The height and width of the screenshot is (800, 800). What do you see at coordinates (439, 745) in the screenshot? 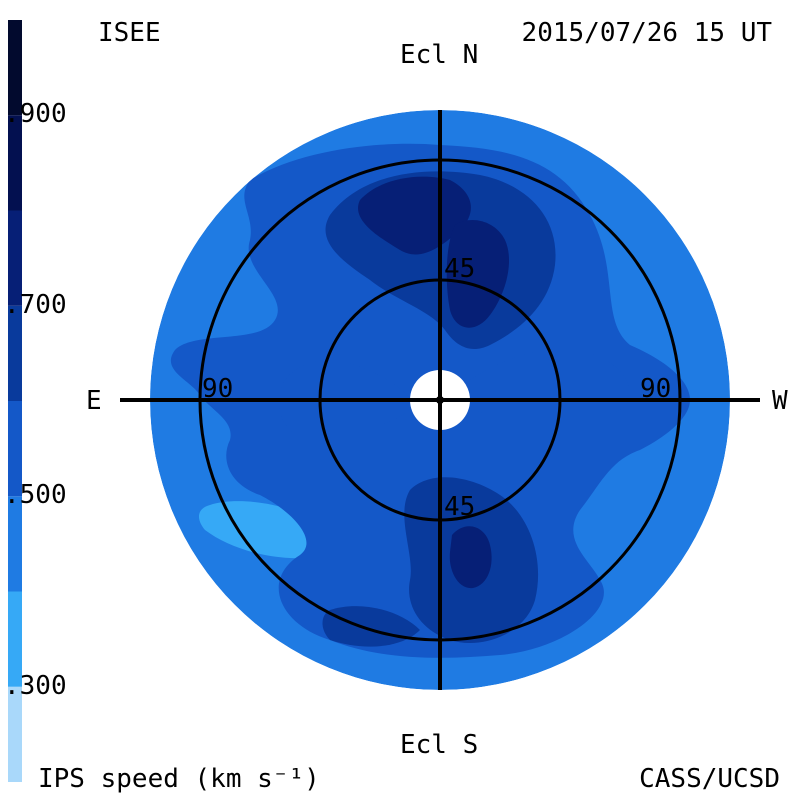
I see `south-label: Ecl S` at bounding box center [439, 745].